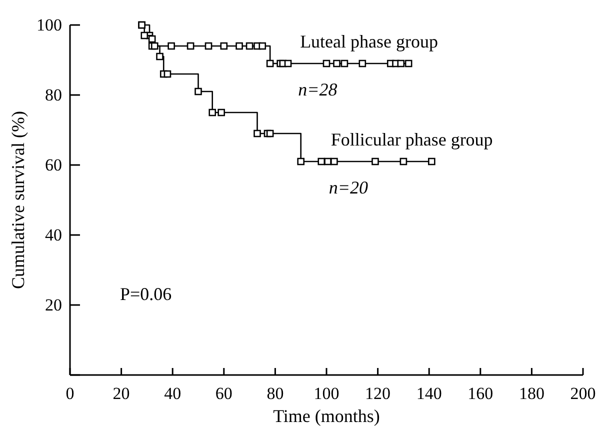  Describe the element at coordinates (369, 42) in the screenshot. I see `series-label: Luteal phase group` at that location.